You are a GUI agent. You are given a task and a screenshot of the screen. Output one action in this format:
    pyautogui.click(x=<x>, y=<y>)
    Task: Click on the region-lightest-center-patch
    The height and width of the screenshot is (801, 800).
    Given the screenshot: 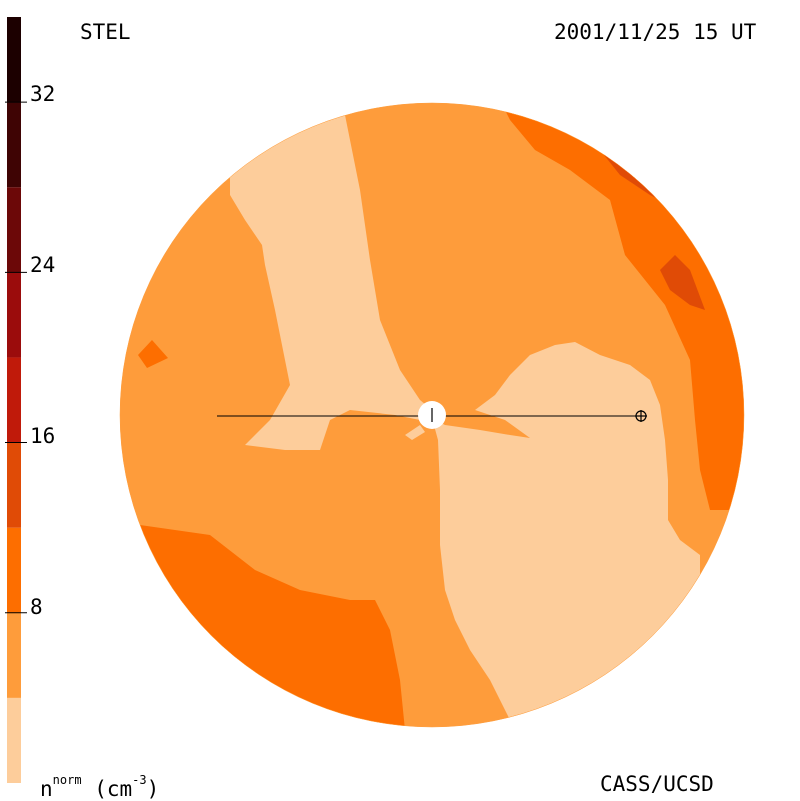 What is the action you would take?
    pyautogui.click(x=415, y=432)
    